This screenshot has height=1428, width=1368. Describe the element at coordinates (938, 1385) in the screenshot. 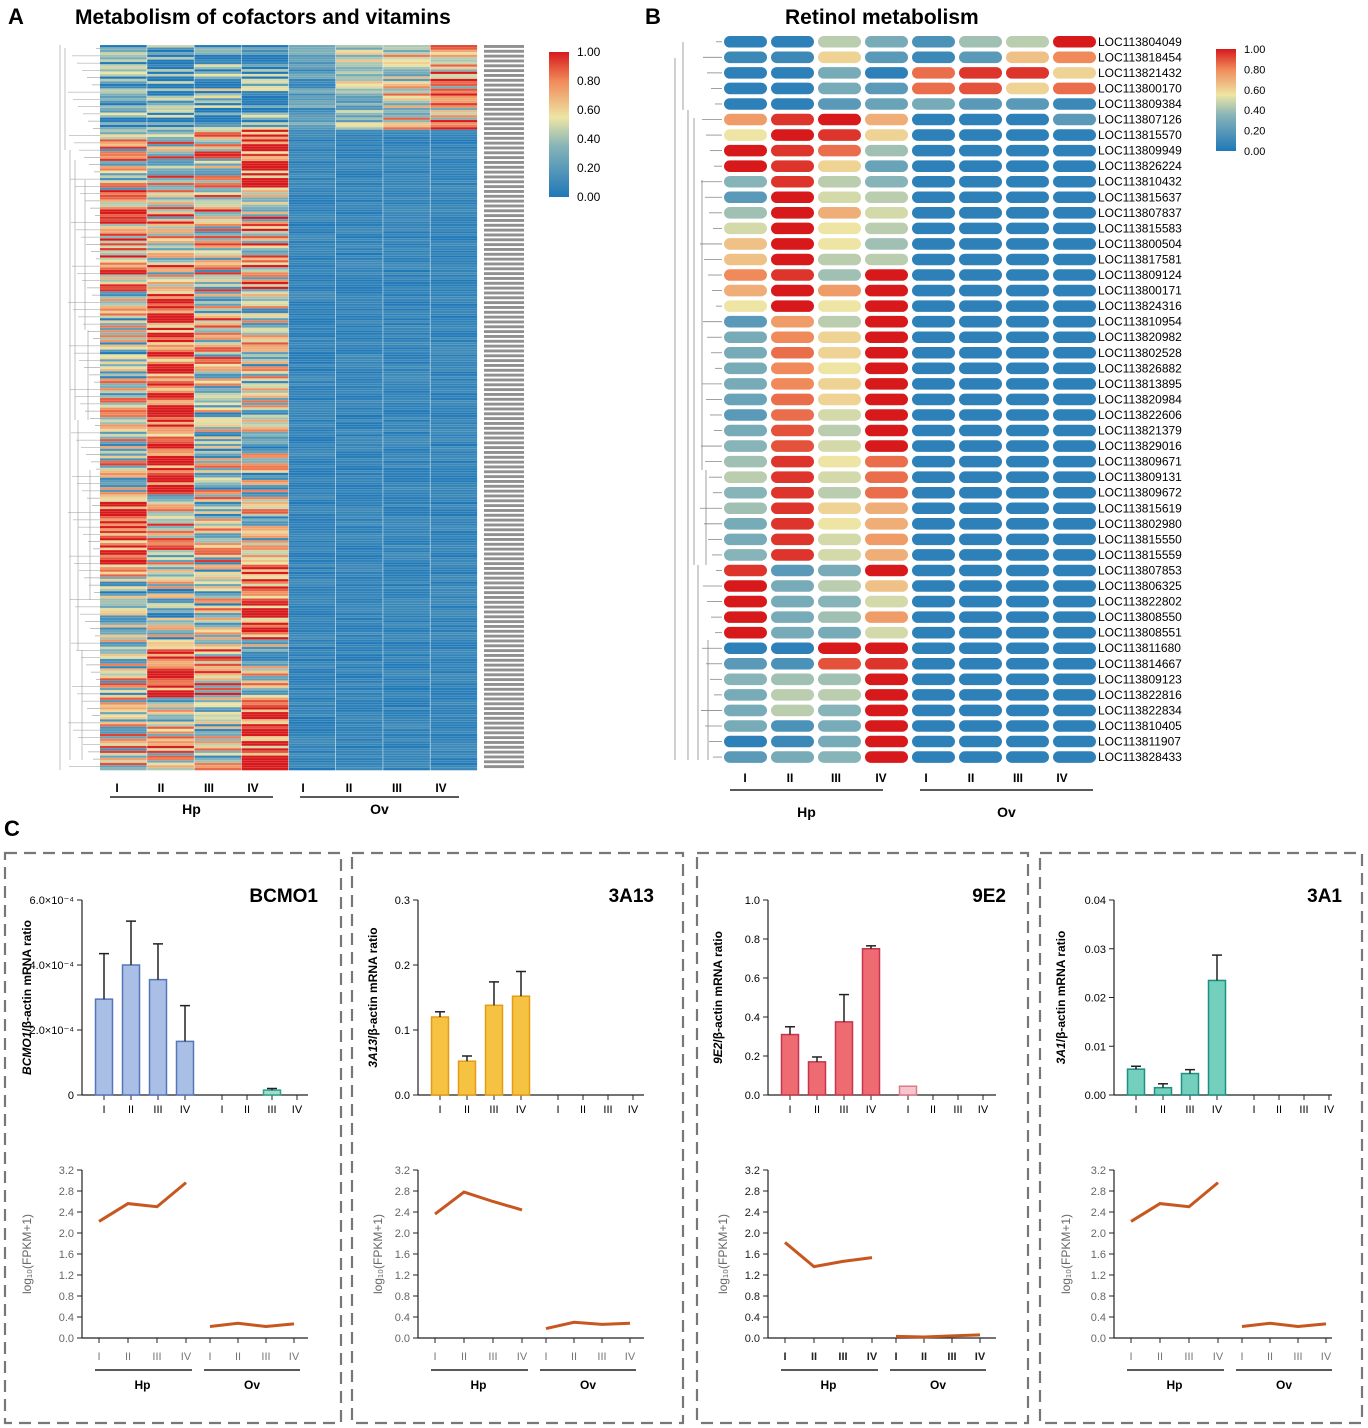

I see `group-label-ov: Ov` at that location.